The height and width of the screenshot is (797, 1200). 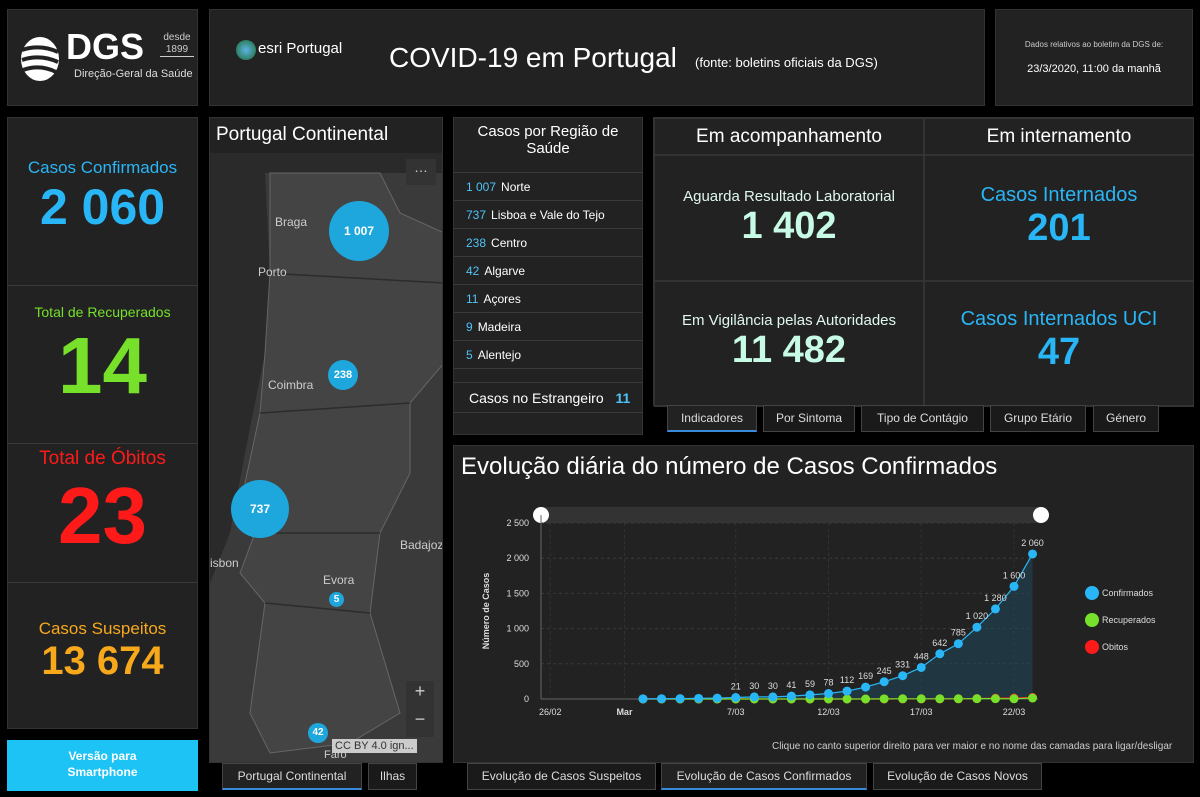 What do you see at coordinates (736, 712) in the screenshot?
I see `x-tick-label: 7/03` at bounding box center [736, 712].